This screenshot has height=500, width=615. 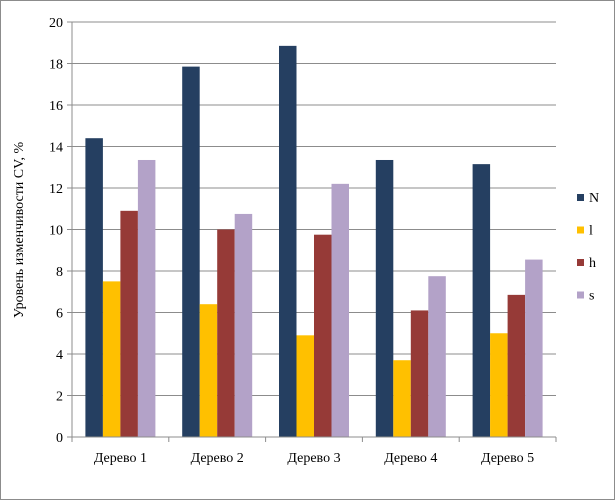 What do you see at coordinates (120, 458) in the screenshot?
I see `x-tick-label: Дерево 1` at bounding box center [120, 458].